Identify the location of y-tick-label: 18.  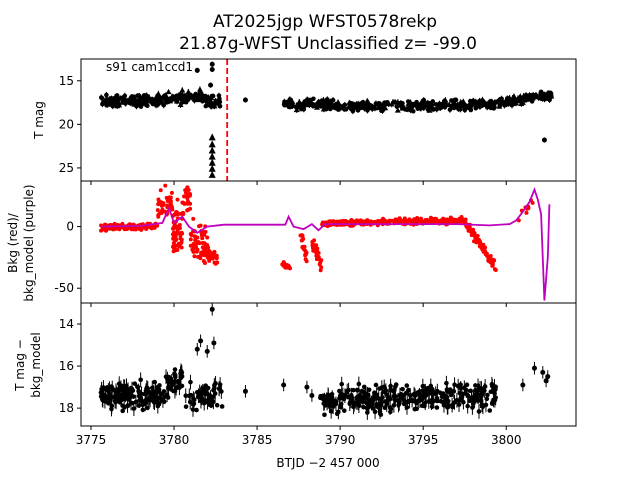
(66, 408).